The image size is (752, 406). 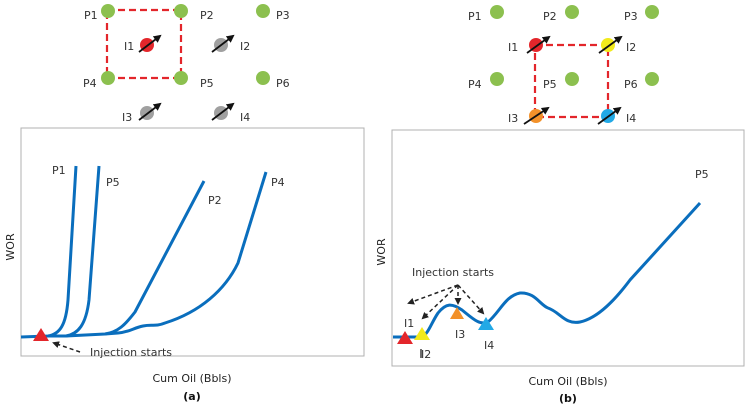 What do you see at coordinates (191, 378) in the screenshot?
I see `x-axis-label-a: Cum Oil (Bbls)` at bounding box center [191, 378].